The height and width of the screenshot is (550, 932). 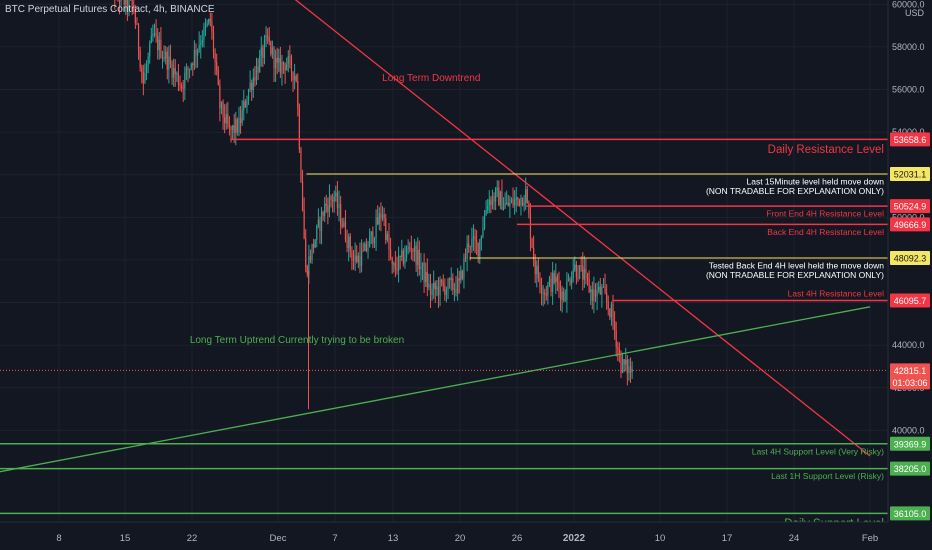 I want to click on level: Front End 4H Resistance Level, so click(x=707, y=212).